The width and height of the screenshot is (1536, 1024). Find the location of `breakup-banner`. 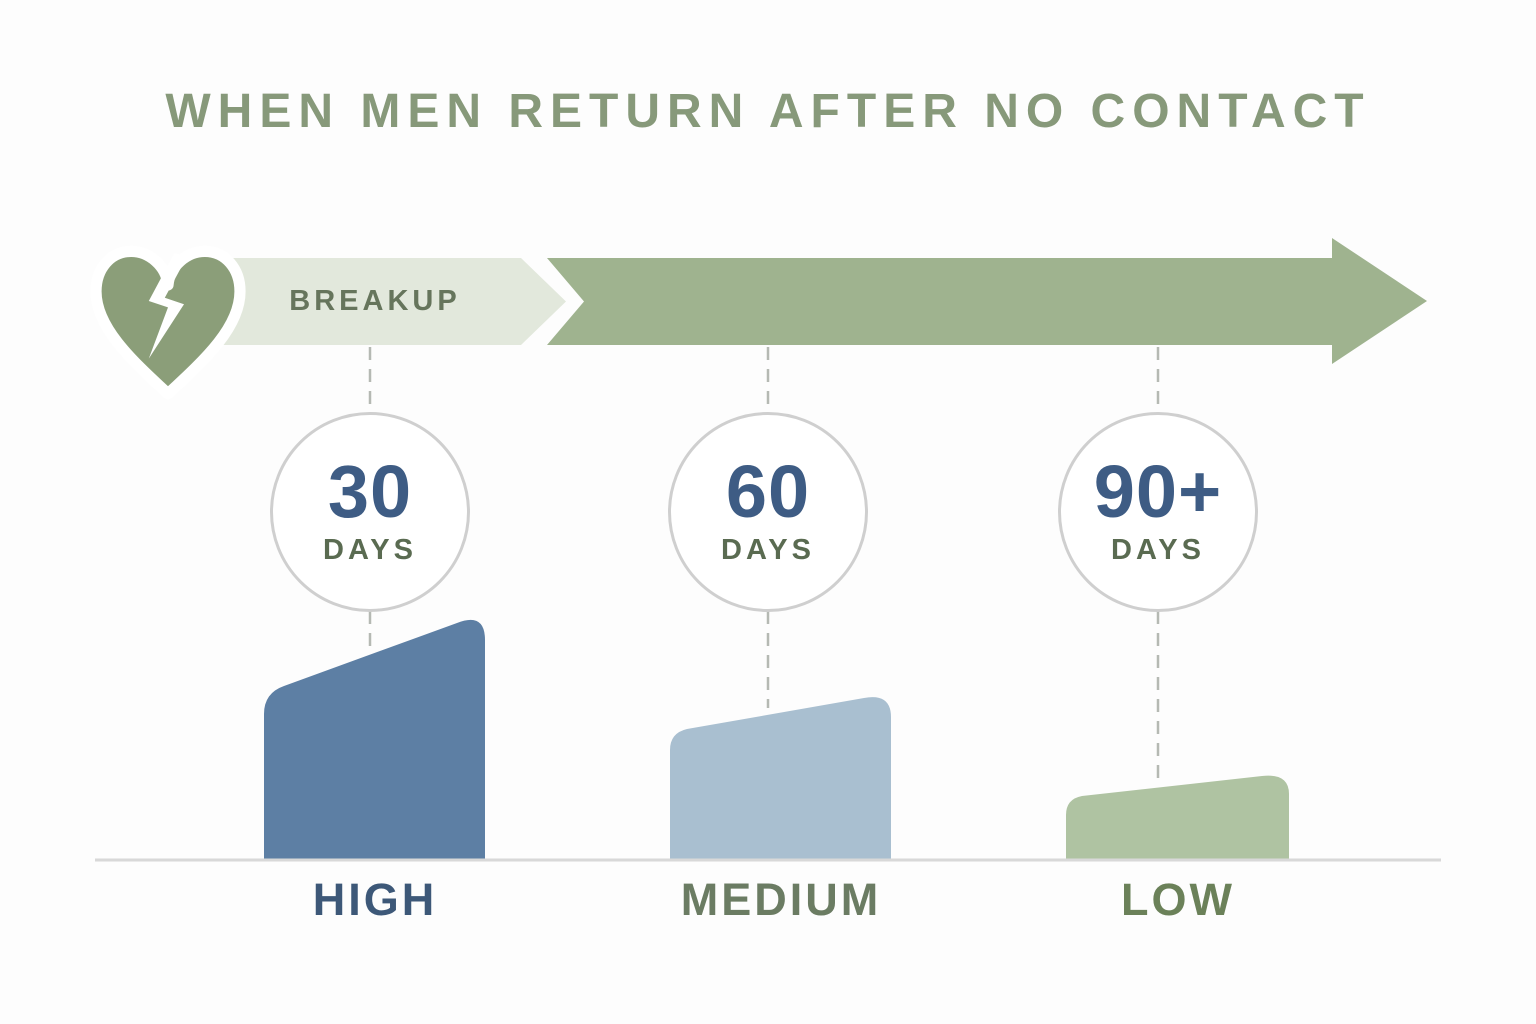

breakup-banner is located at coordinates (390, 301).